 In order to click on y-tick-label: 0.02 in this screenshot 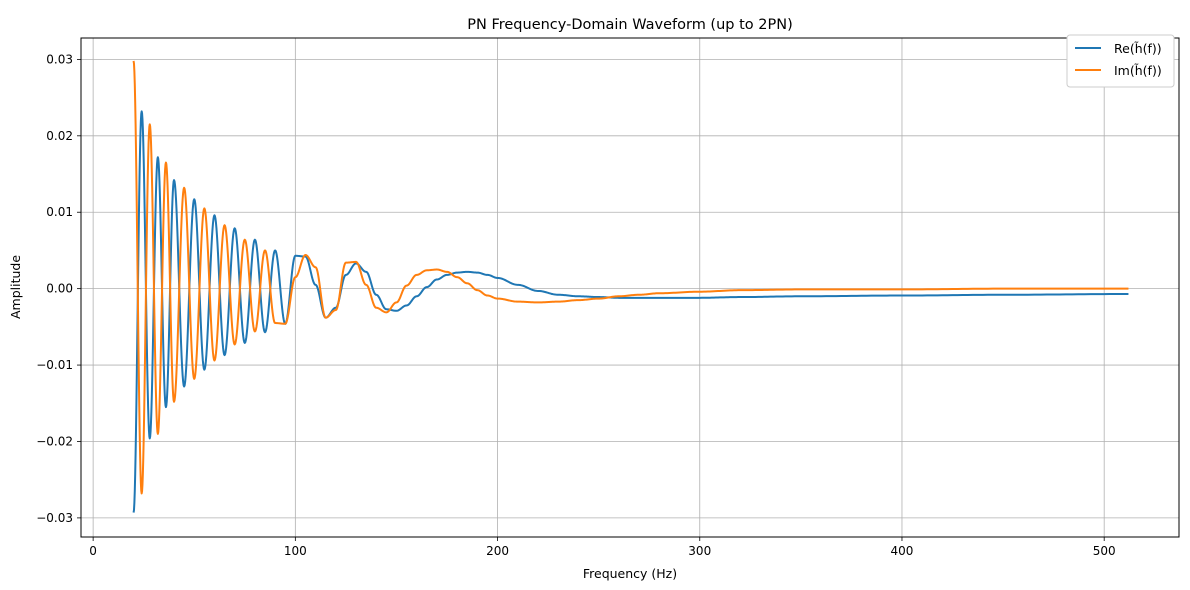, I will do `click(59, 136)`.